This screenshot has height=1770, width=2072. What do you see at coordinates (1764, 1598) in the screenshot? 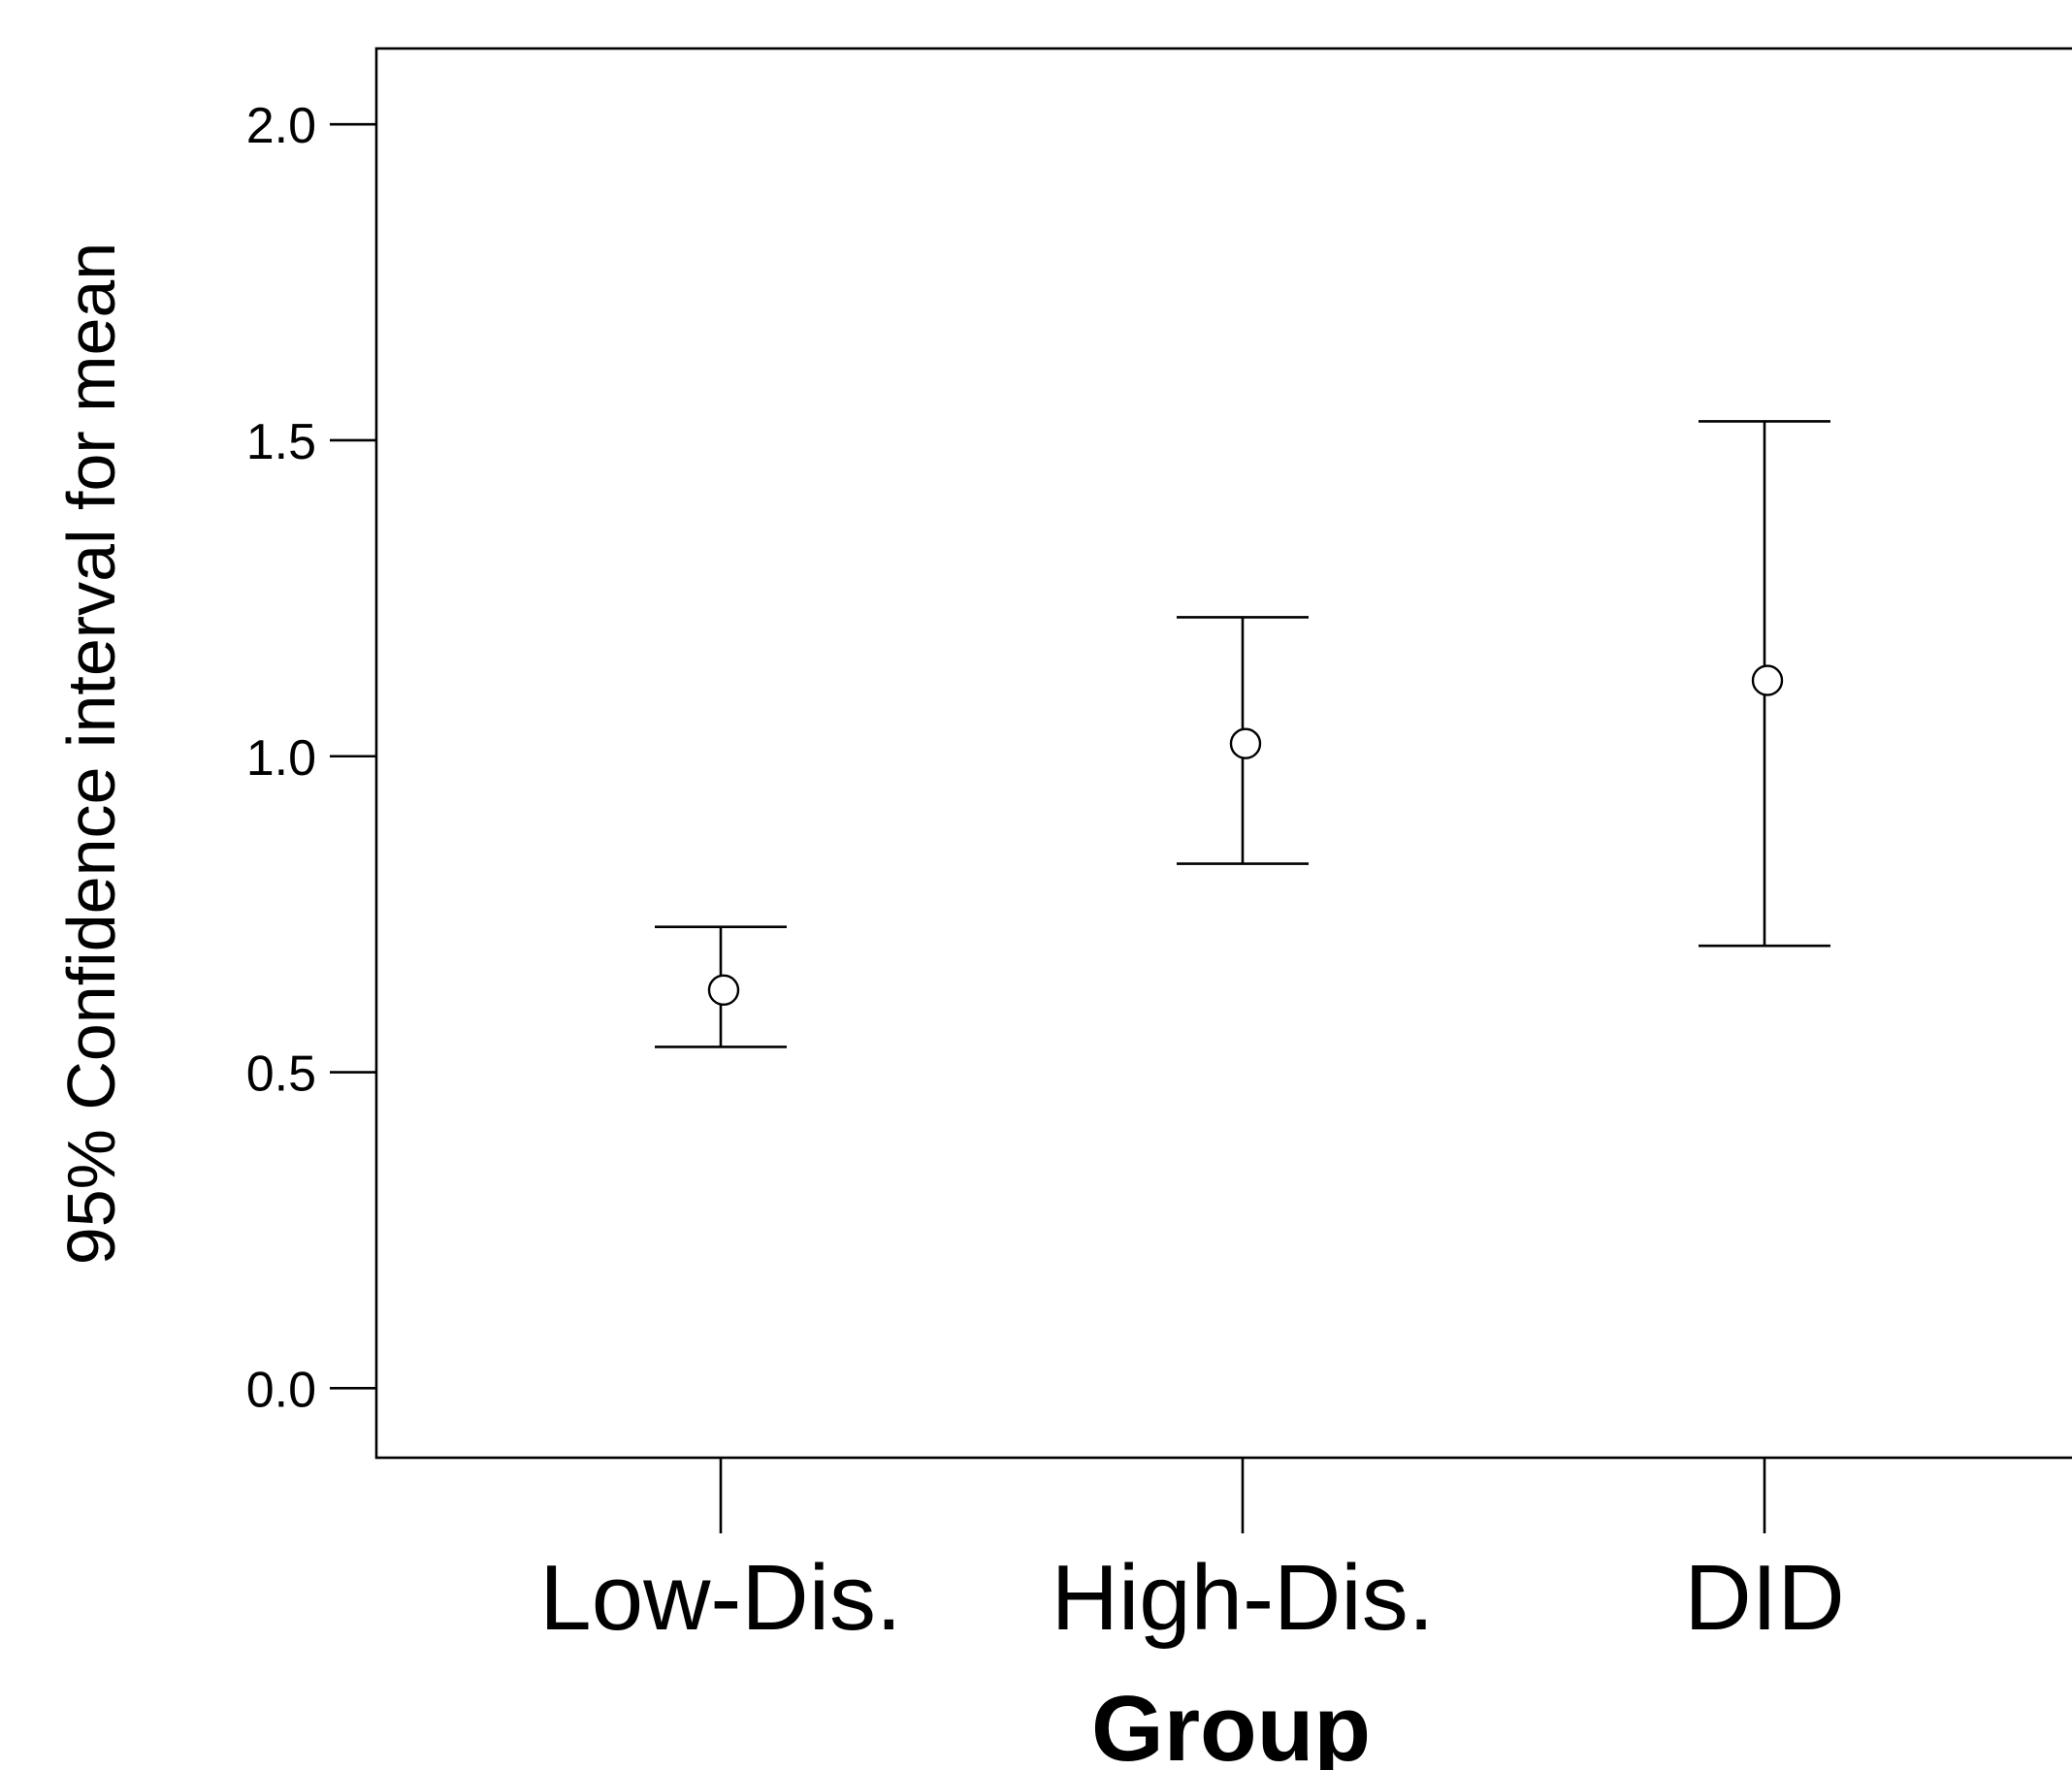
I see `x-tick-label: DID` at bounding box center [1764, 1598].